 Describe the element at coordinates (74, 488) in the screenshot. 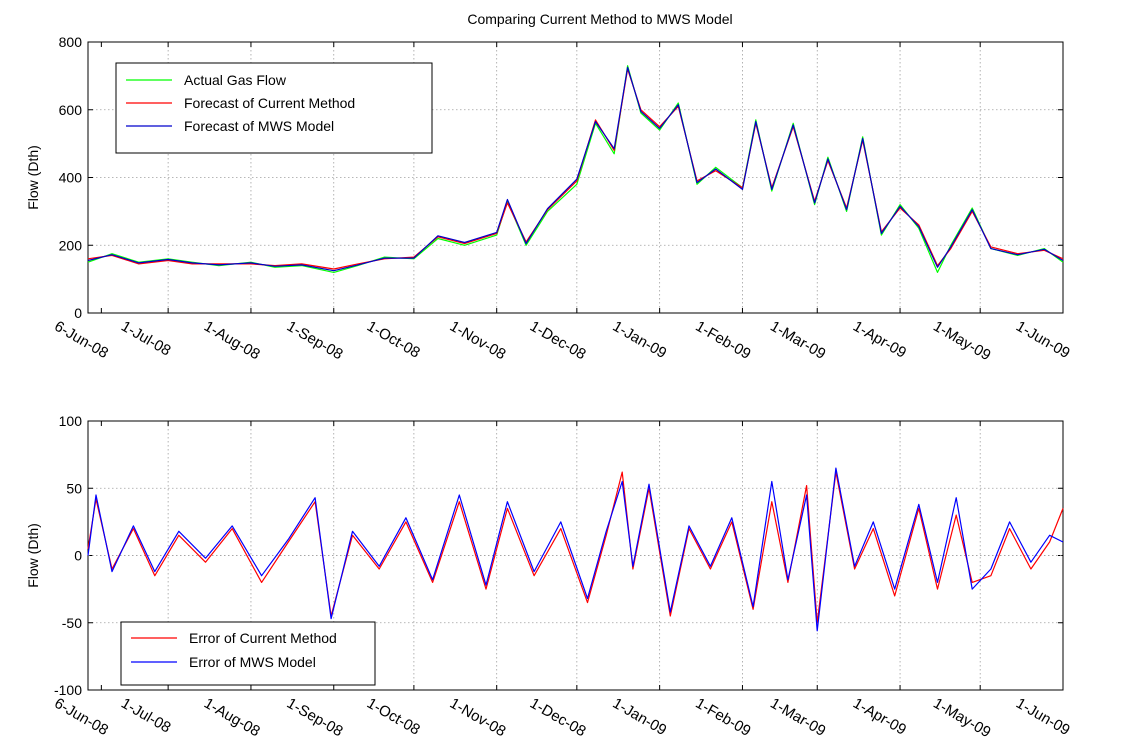

I see `y-tick-label: 50` at that location.